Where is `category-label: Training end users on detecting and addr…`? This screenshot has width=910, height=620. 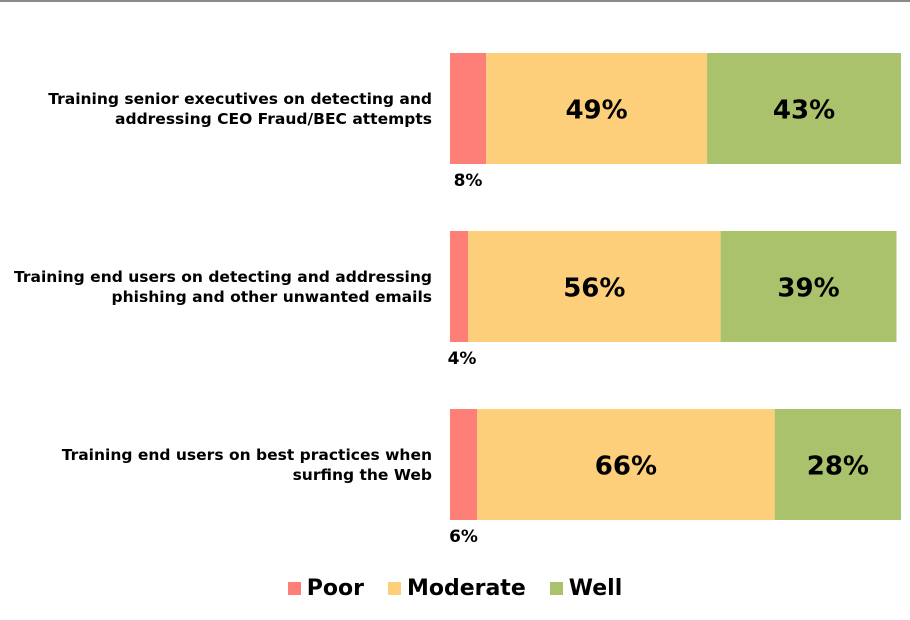 category-label: Training end users on detecting and addr… is located at coordinates (223, 286).